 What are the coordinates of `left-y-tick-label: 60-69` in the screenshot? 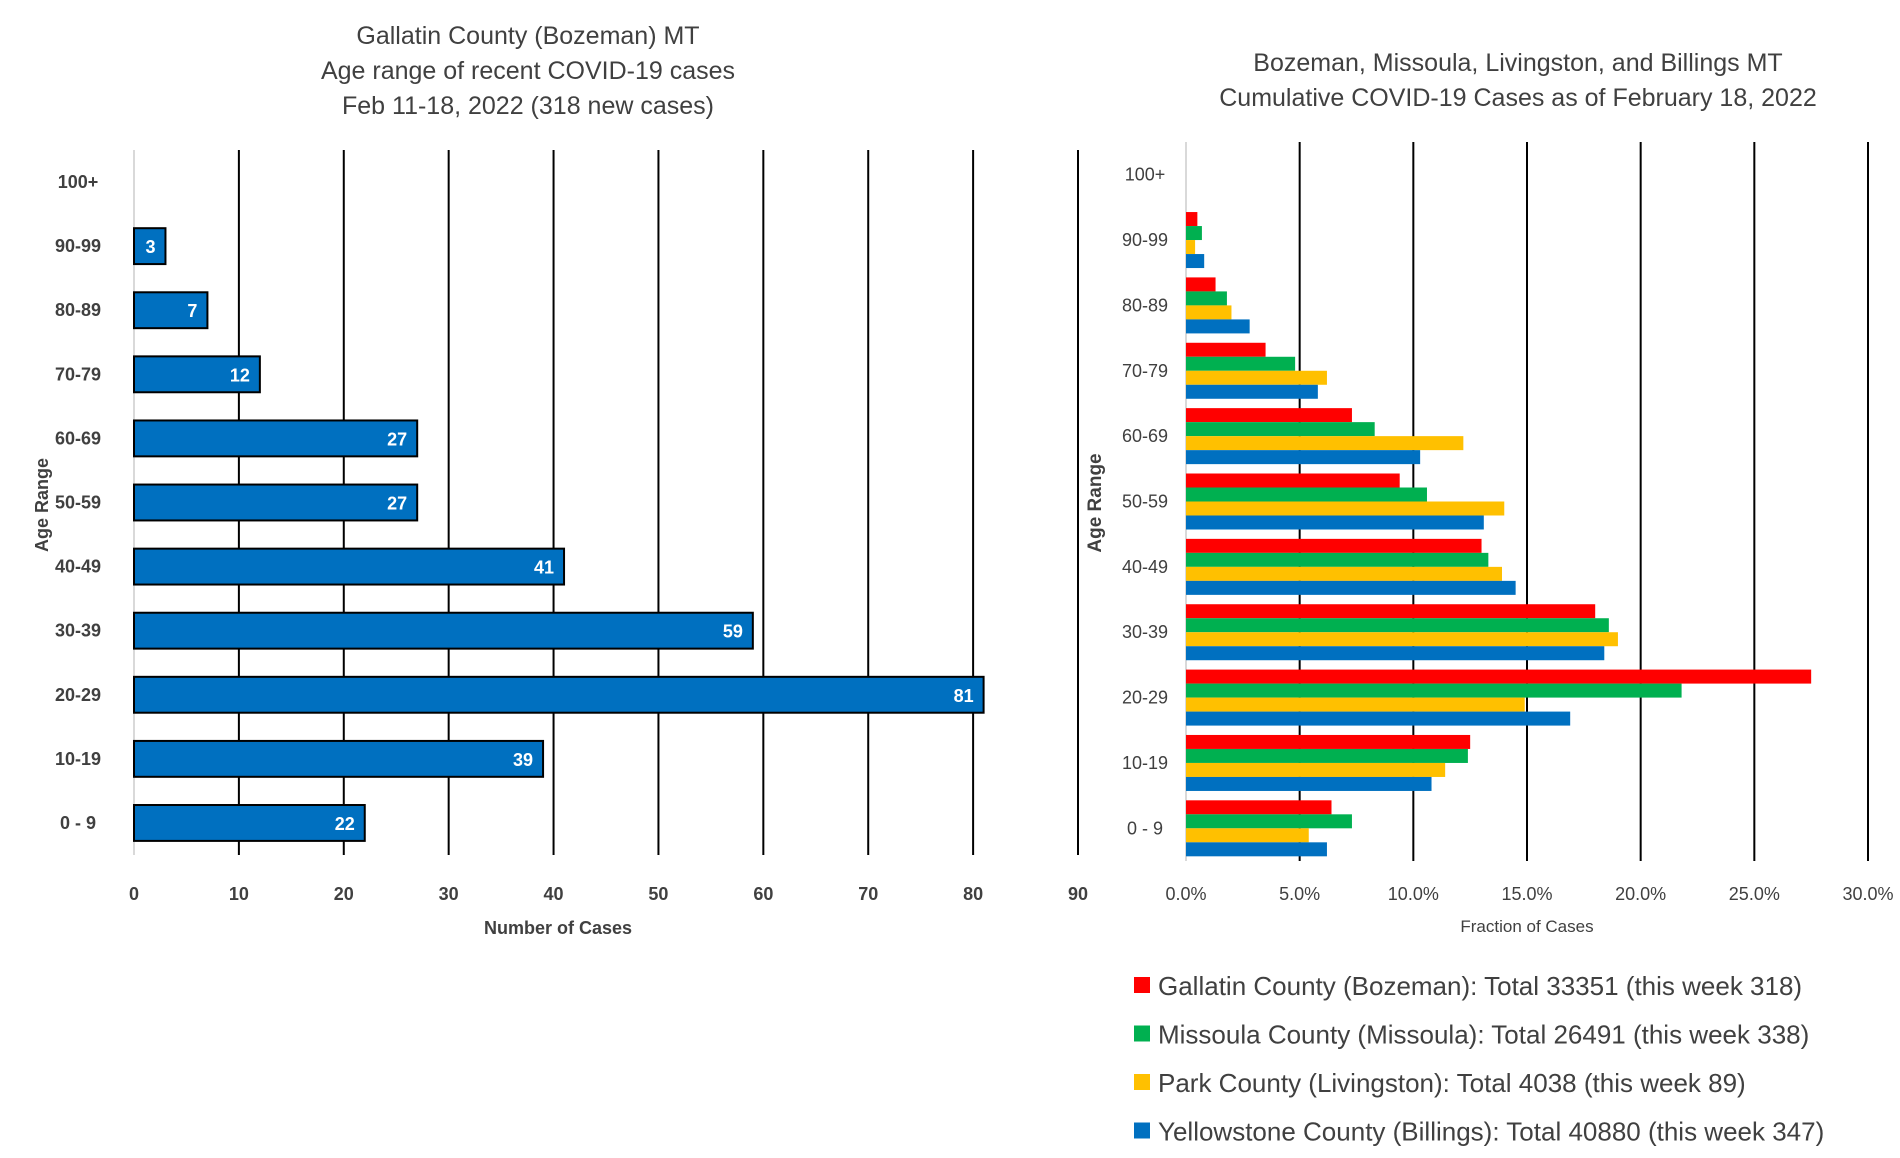 It's located at (78, 438).